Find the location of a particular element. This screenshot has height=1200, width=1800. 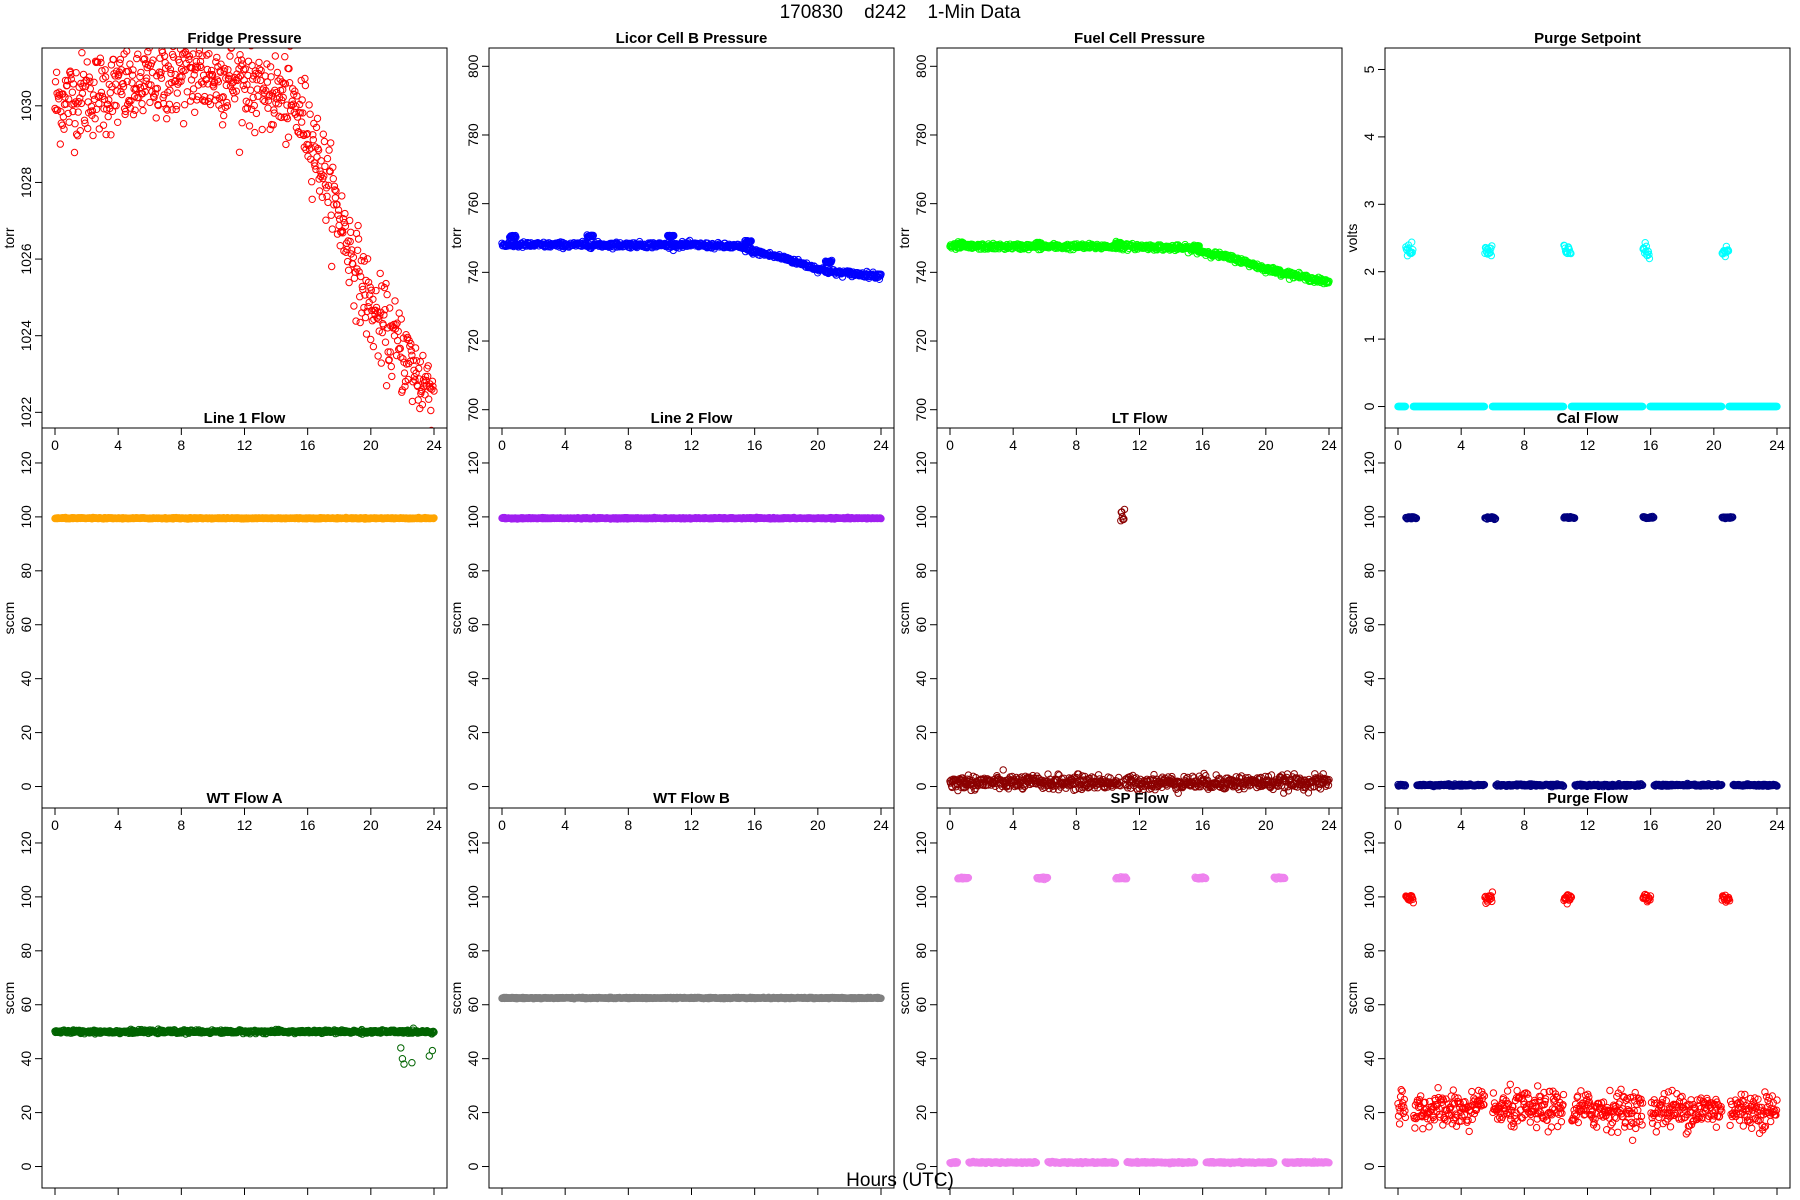

y-tick-label: 1026 is located at coordinates (26, 258).